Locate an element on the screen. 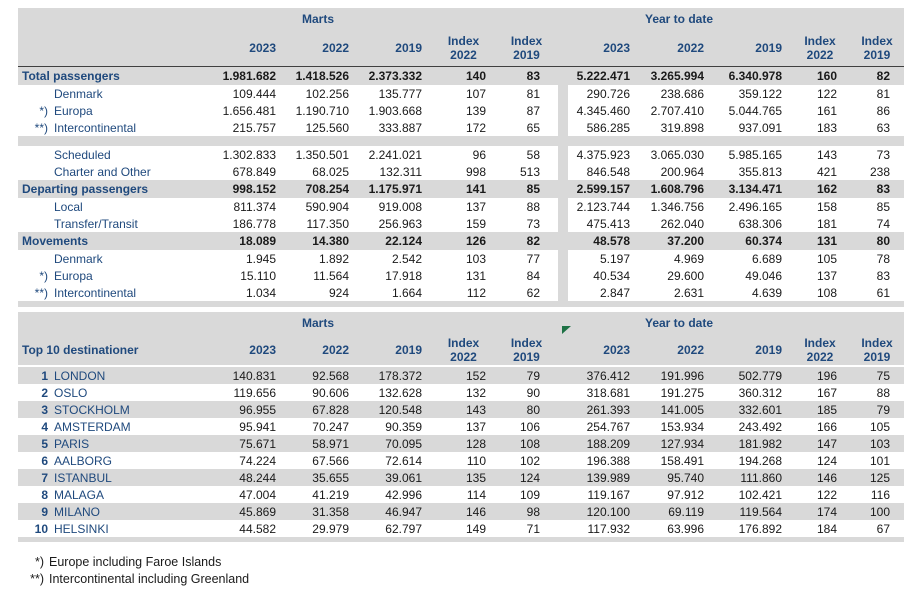  value-cell: 124 is located at coordinates (826, 460).